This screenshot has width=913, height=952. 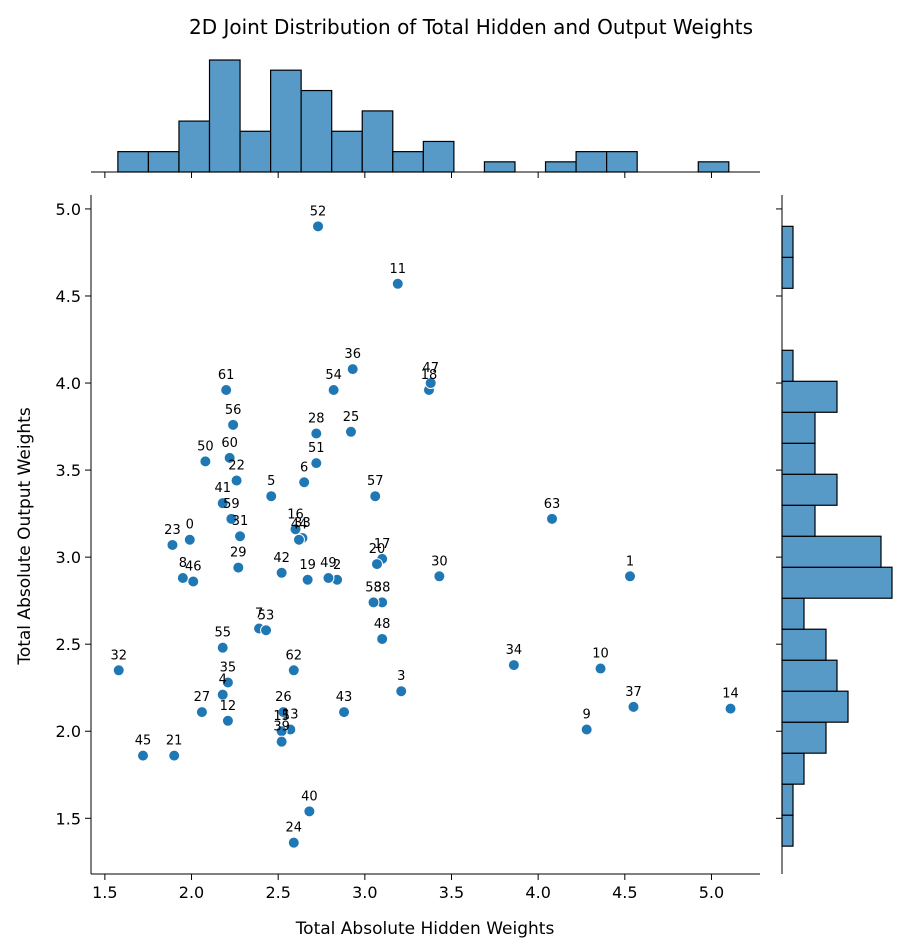 What do you see at coordinates (377, 549) in the screenshot?
I see `point-label: 20` at bounding box center [377, 549].